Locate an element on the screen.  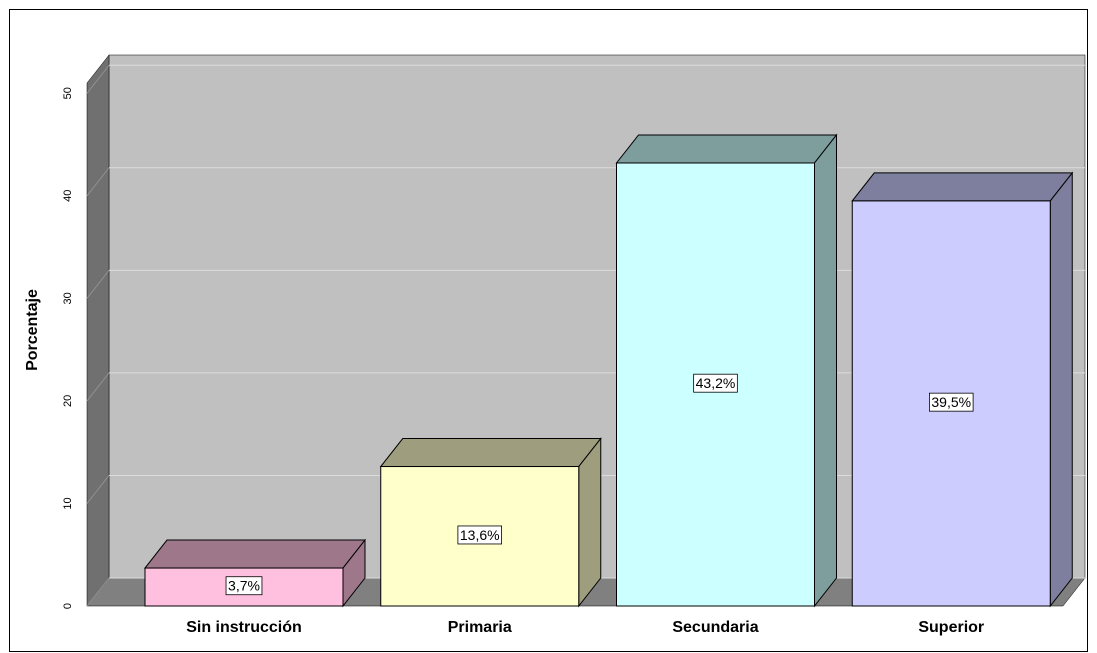
value-label: 43,2% is located at coordinates (716, 383).